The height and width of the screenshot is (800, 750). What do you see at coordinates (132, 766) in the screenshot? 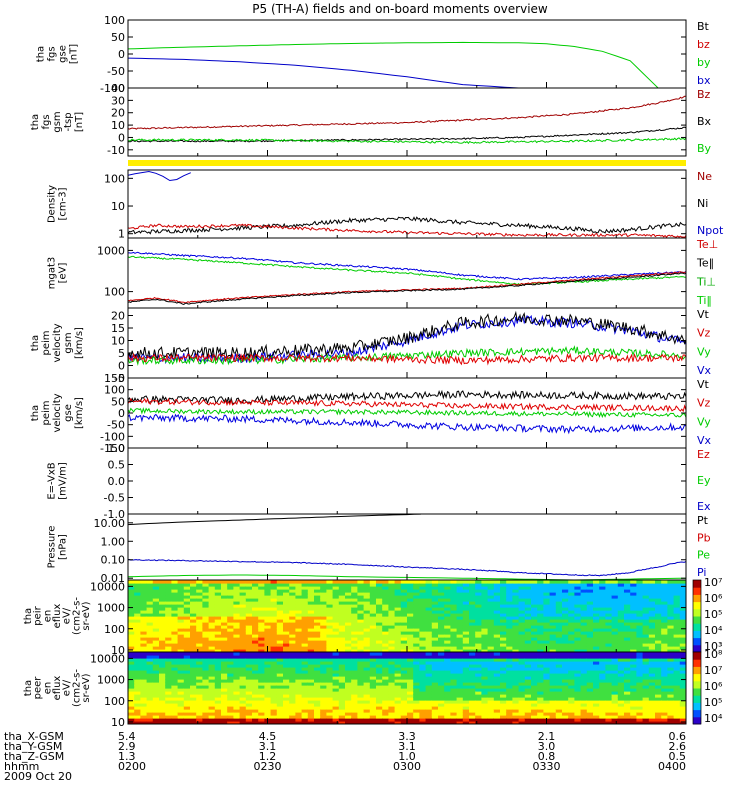
I see `footer-value: 0200` at bounding box center [132, 766].